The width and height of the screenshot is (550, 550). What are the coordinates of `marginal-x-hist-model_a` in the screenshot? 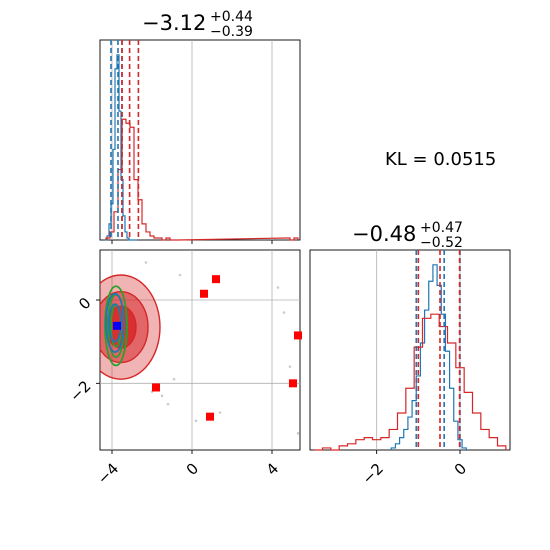 It's located at (121, 147).